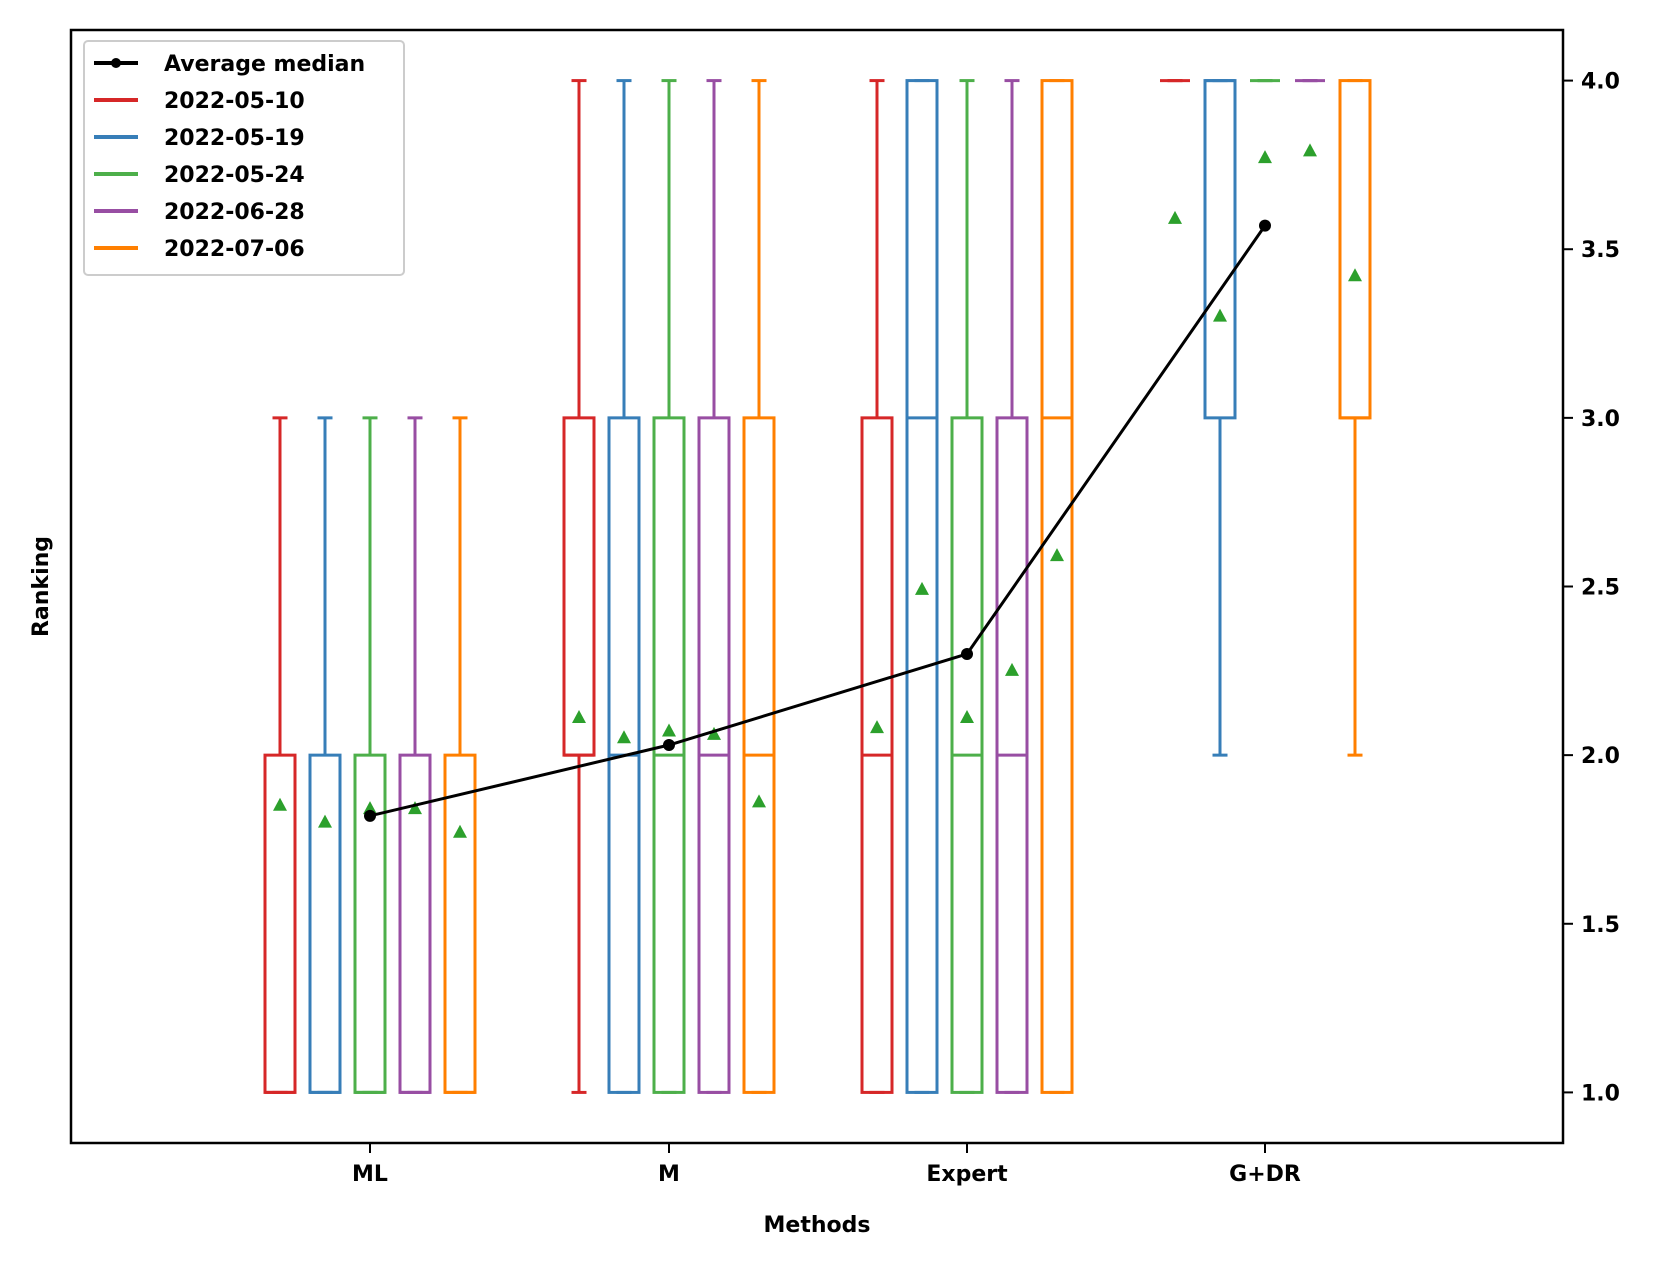 The width and height of the screenshot is (1663, 1264). Describe the element at coordinates (817, 1225) in the screenshot. I see `x-axis-label: Methods` at that location.